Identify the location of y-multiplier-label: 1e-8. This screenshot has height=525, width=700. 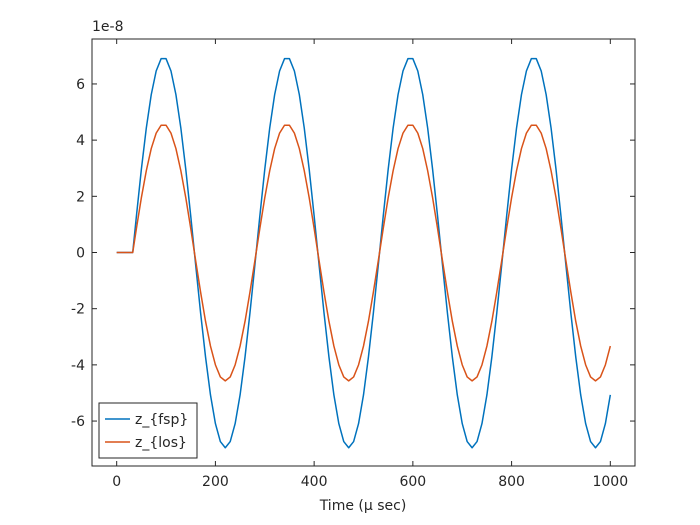
(107, 27).